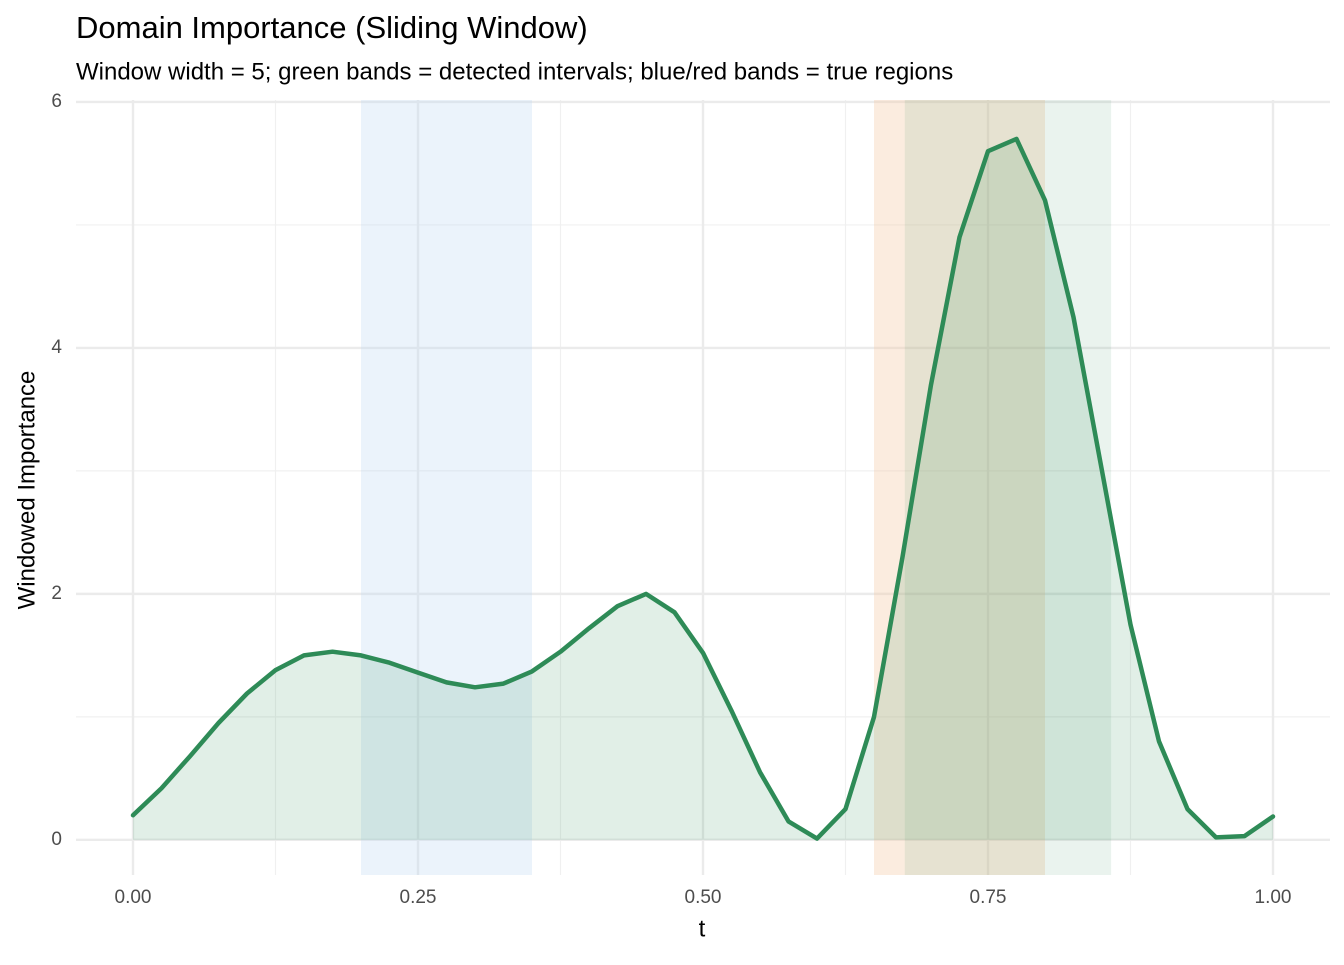 Image resolution: width=1344 pixels, height=965 pixels. What do you see at coordinates (332, 27) in the screenshot?
I see `chart-title: Domain Importance (Sliding Window)` at bounding box center [332, 27].